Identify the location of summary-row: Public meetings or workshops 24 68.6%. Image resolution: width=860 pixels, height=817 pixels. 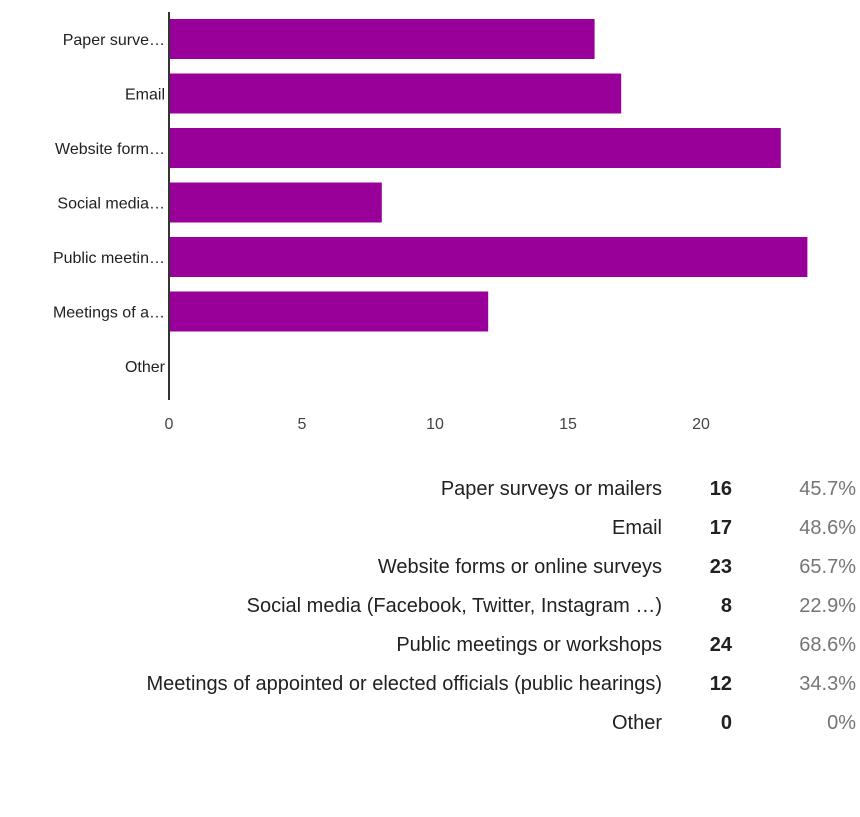
(430, 645).